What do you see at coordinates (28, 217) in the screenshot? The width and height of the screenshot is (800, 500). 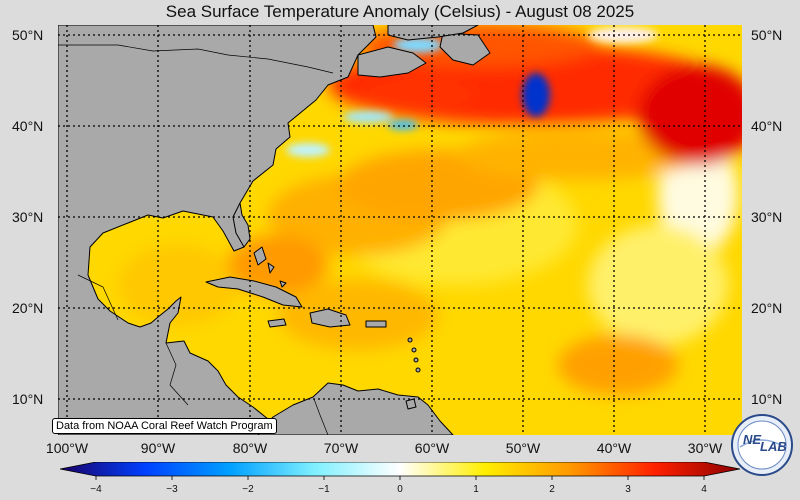 I see `lat-label-30n: 30°N` at bounding box center [28, 217].